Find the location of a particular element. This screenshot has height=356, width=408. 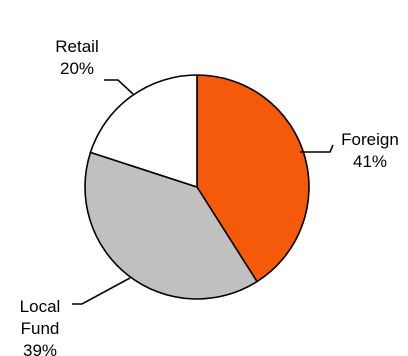

slice-percent-label: 39% is located at coordinates (40, 348).